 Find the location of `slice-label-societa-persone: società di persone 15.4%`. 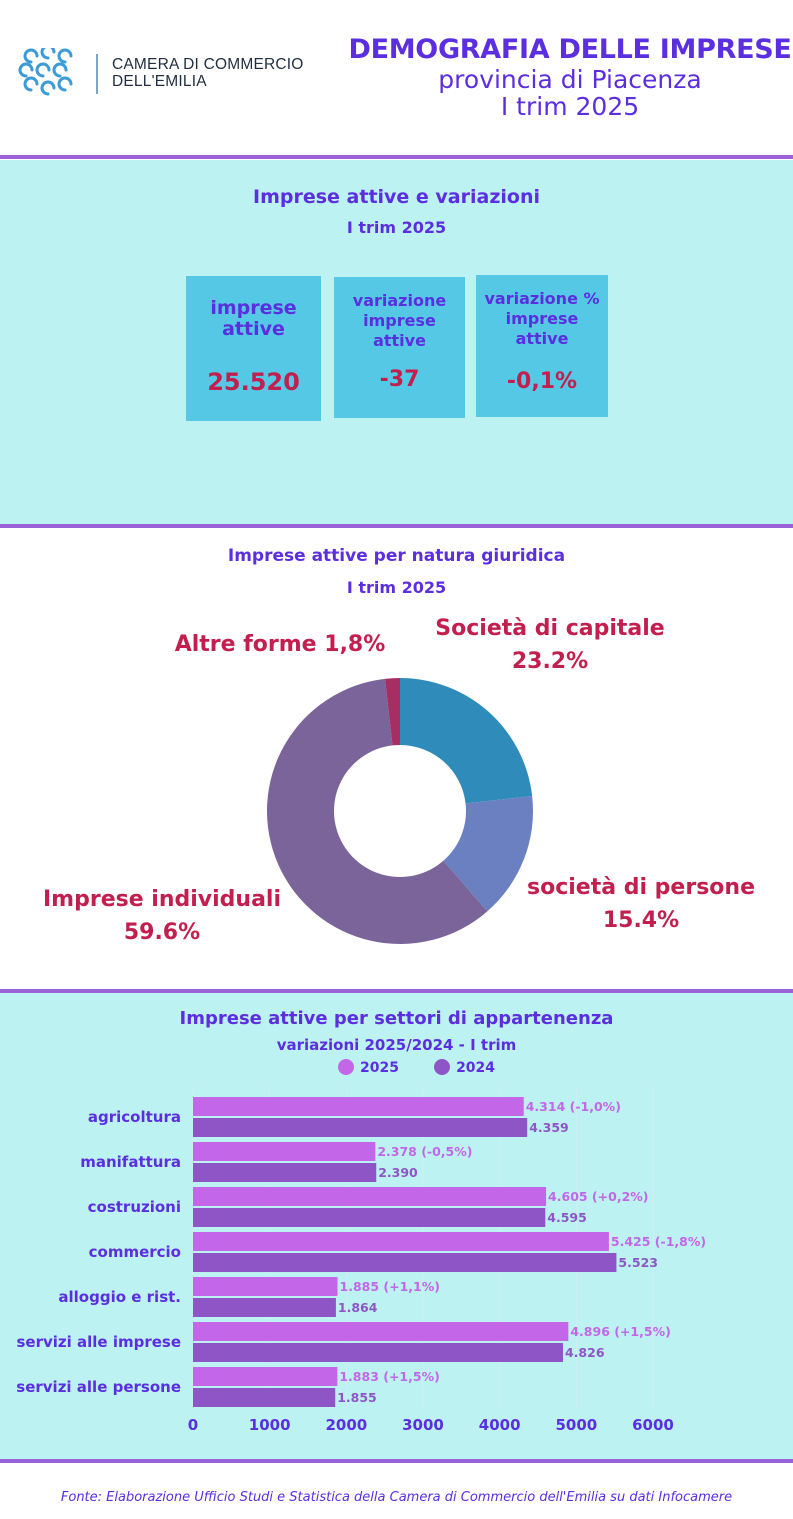

slice-label-societa-persone: società di persone 15.4% is located at coordinates (641, 904).